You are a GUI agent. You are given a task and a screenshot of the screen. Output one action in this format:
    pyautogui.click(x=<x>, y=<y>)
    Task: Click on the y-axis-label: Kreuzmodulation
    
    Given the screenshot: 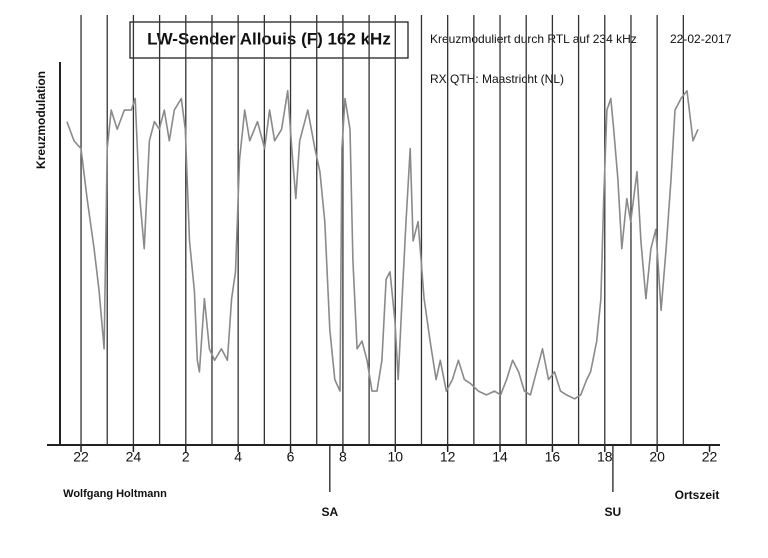 What is the action you would take?
    pyautogui.click(x=41, y=120)
    